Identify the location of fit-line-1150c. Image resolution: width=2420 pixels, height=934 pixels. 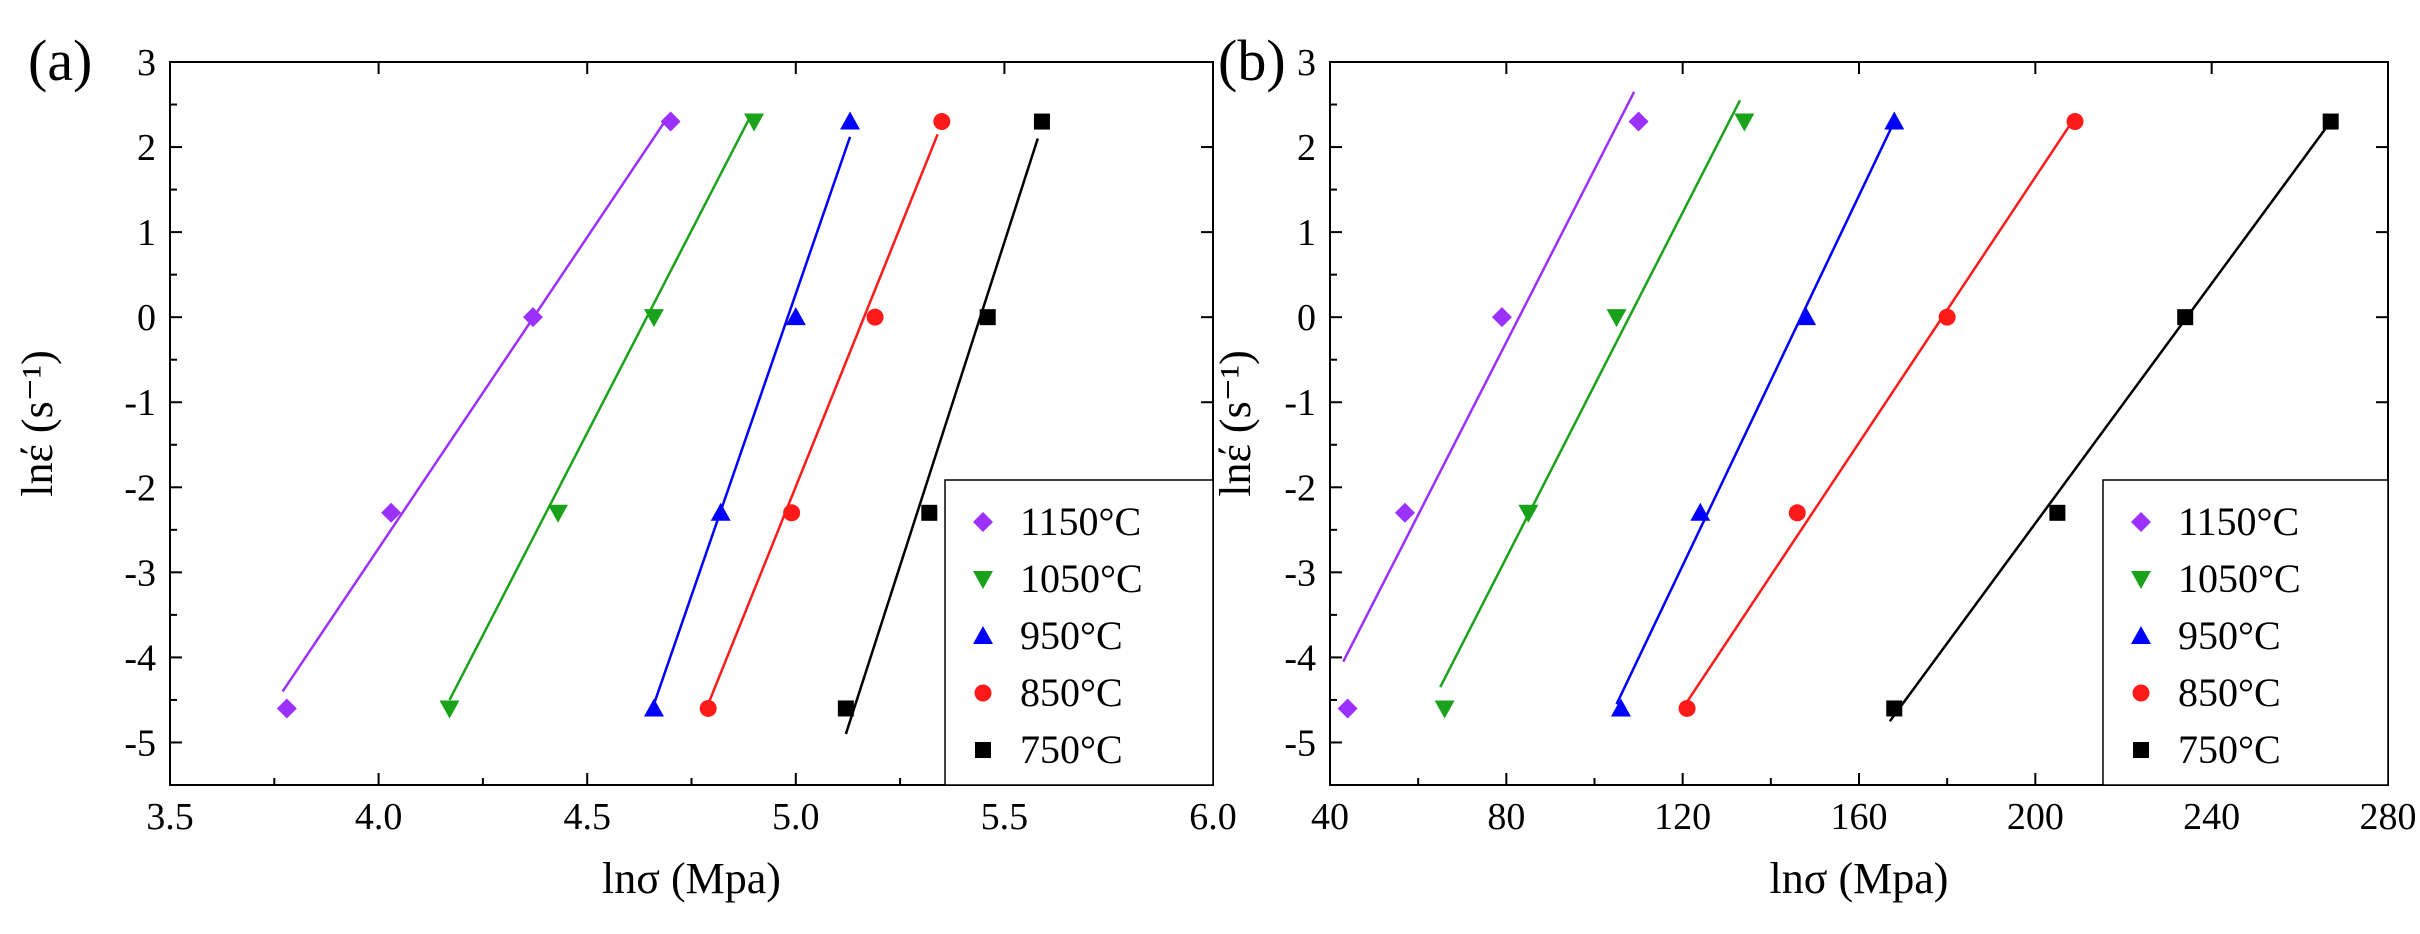
(474, 405).